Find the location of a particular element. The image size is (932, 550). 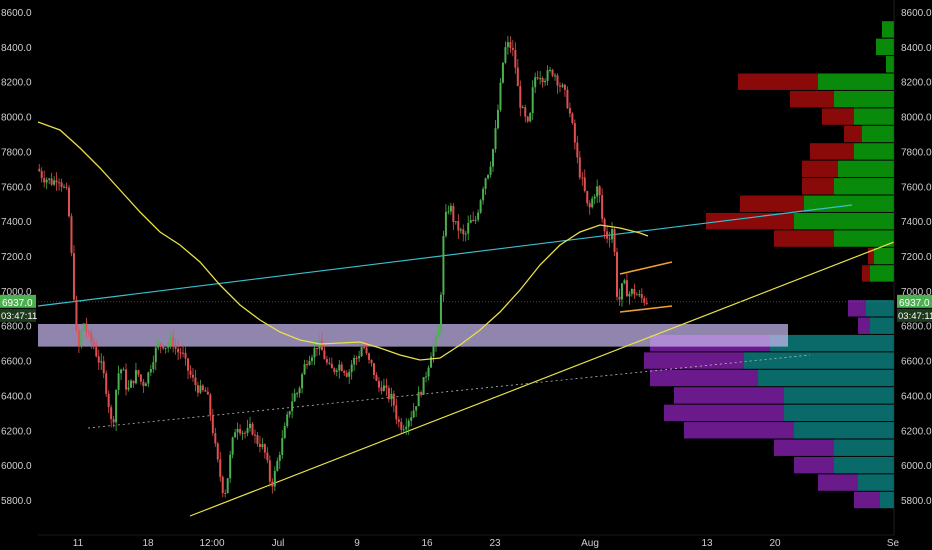

time-tick-label: 16 is located at coordinates (427, 543).